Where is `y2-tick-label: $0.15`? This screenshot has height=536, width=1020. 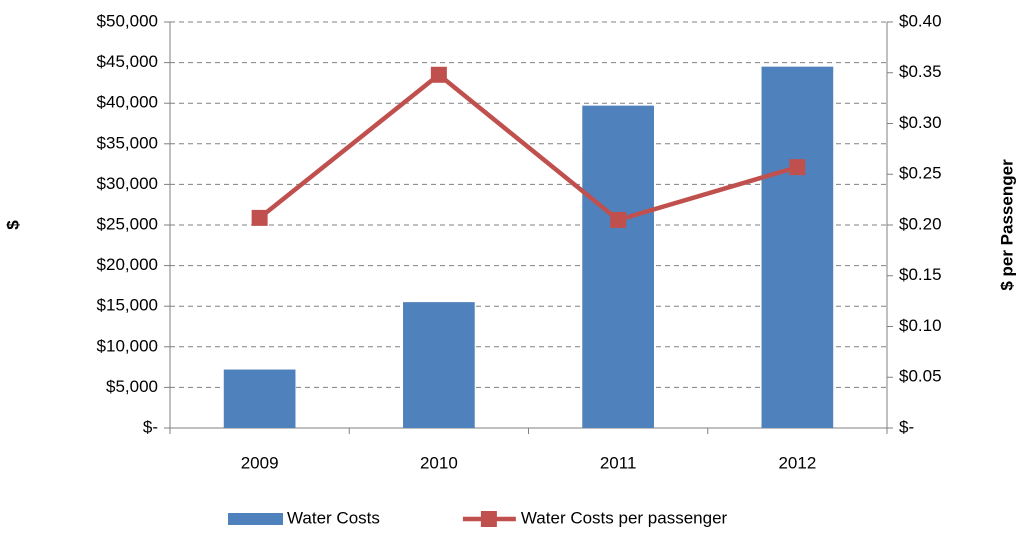 y2-tick-label: $0.15 is located at coordinates (920, 274).